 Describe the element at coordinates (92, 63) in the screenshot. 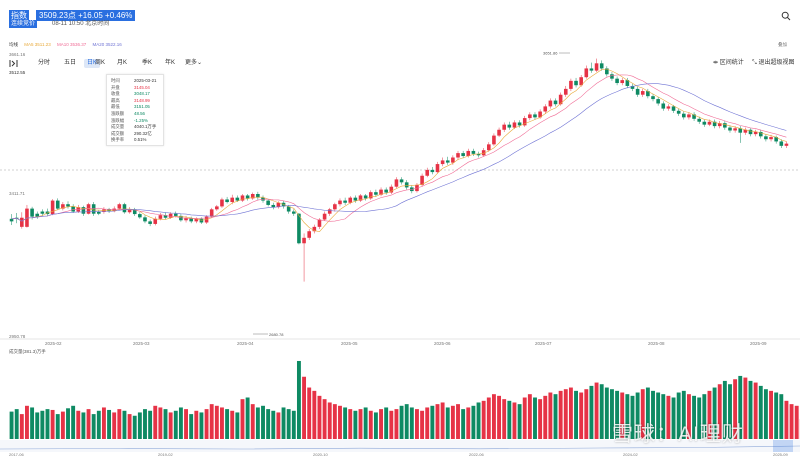

I see `period-tab-day: 日K` at that location.